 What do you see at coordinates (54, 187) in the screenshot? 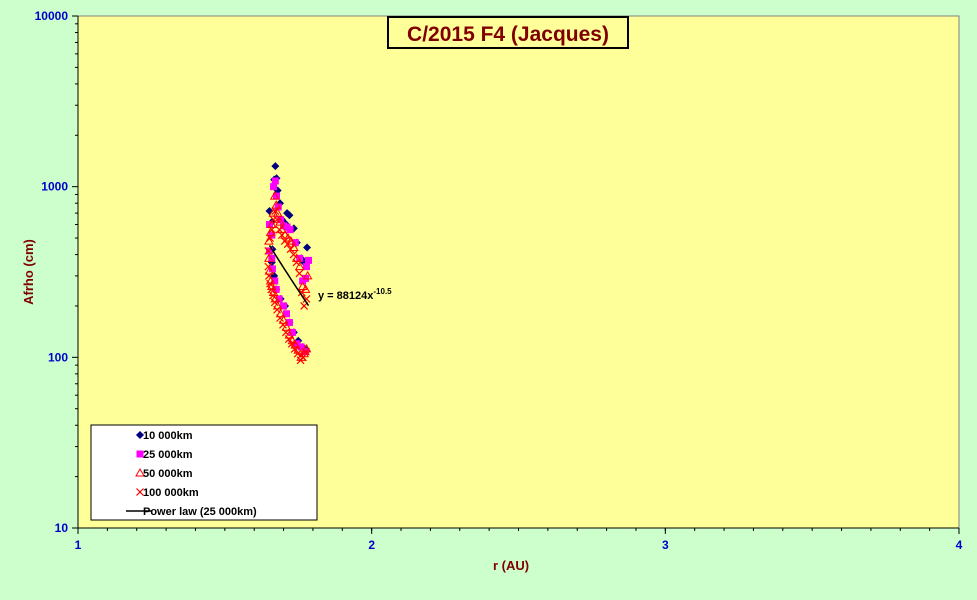
I see `y-tick-label: 1000` at bounding box center [54, 187].